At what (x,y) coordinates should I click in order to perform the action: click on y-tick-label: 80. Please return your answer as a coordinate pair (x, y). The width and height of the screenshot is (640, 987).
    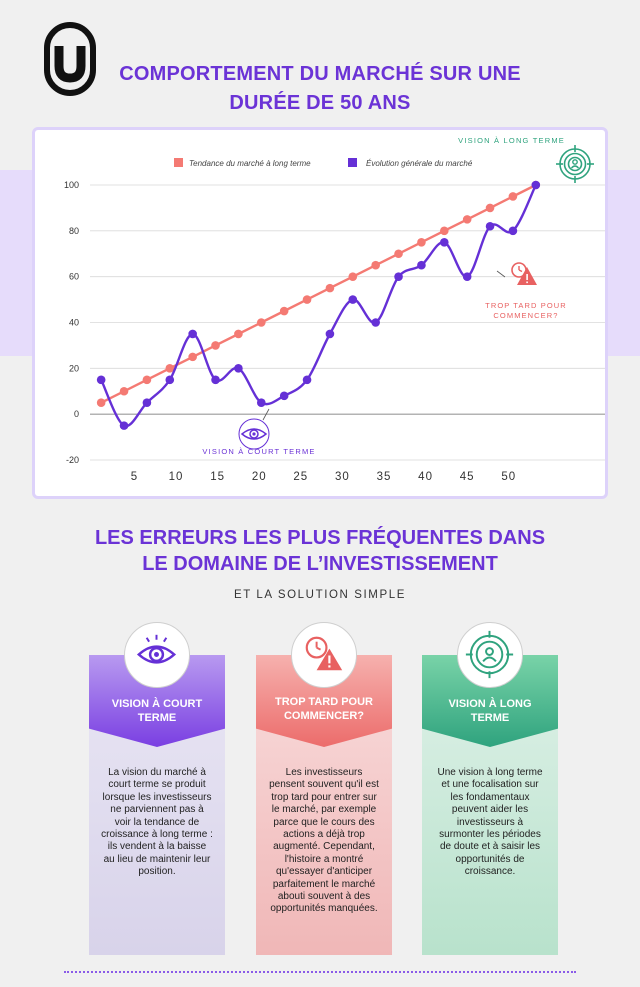
    Looking at the image, I should click on (74, 231).